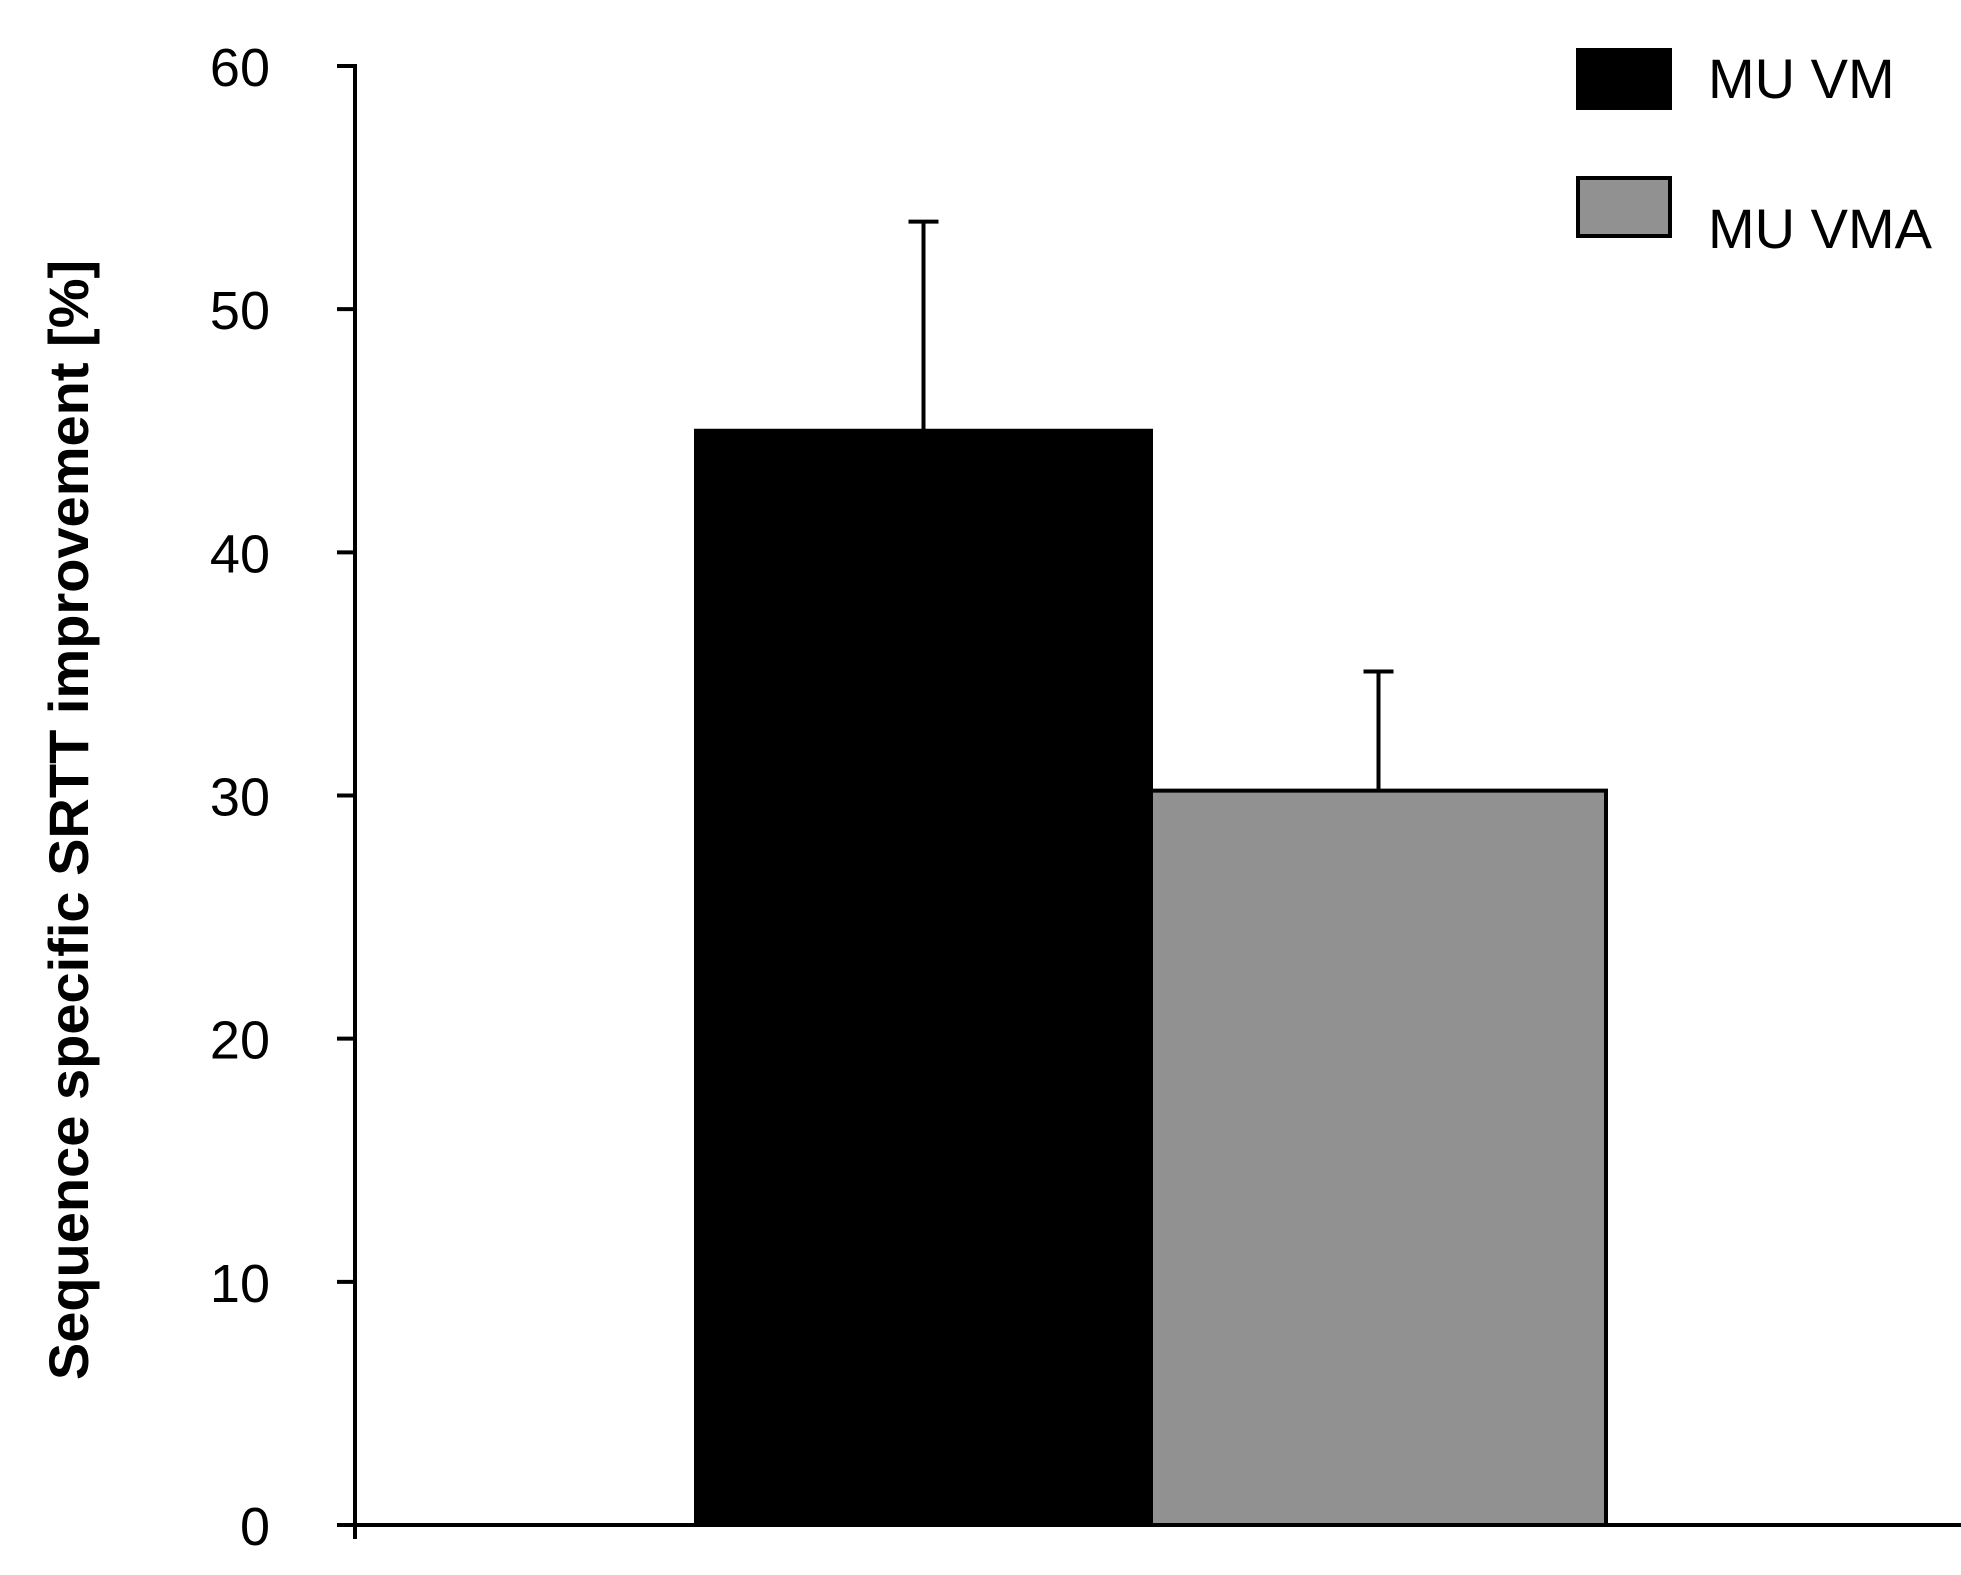  I want to click on y-tick-label: 40, so click(240, 554).